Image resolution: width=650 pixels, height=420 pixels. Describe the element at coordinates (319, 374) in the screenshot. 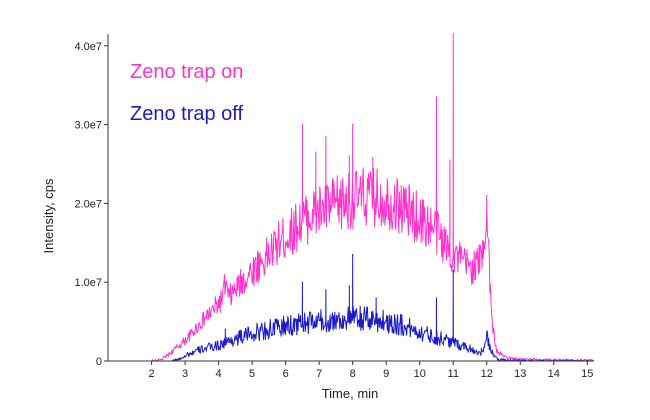

I see `x-tick-label: 7` at that location.